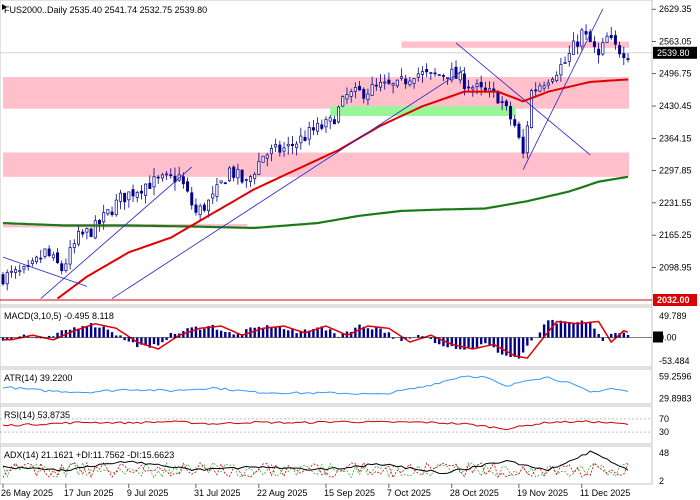  What do you see at coordinates (409, 493) in the screenshot?
I see `x-tick-label: 7 Oct 2025` at bounding box center [409, 493].